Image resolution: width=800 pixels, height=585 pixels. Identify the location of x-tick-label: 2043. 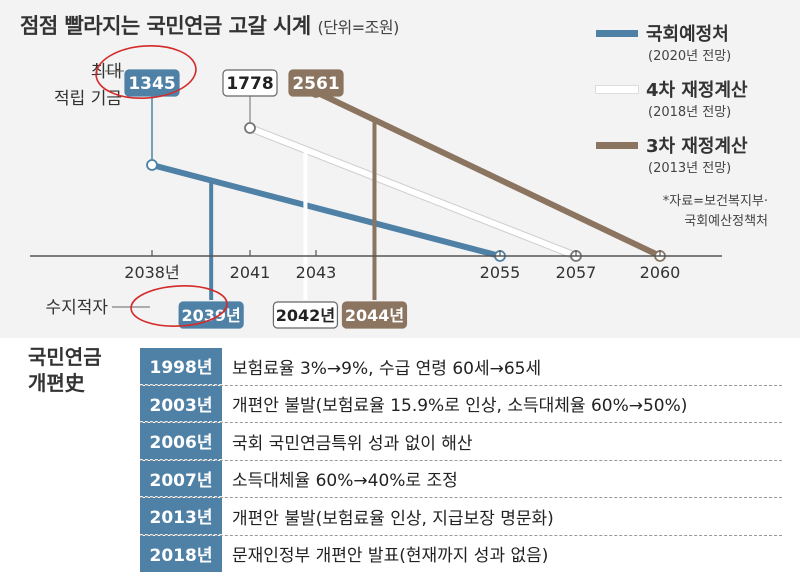
(316, 272).